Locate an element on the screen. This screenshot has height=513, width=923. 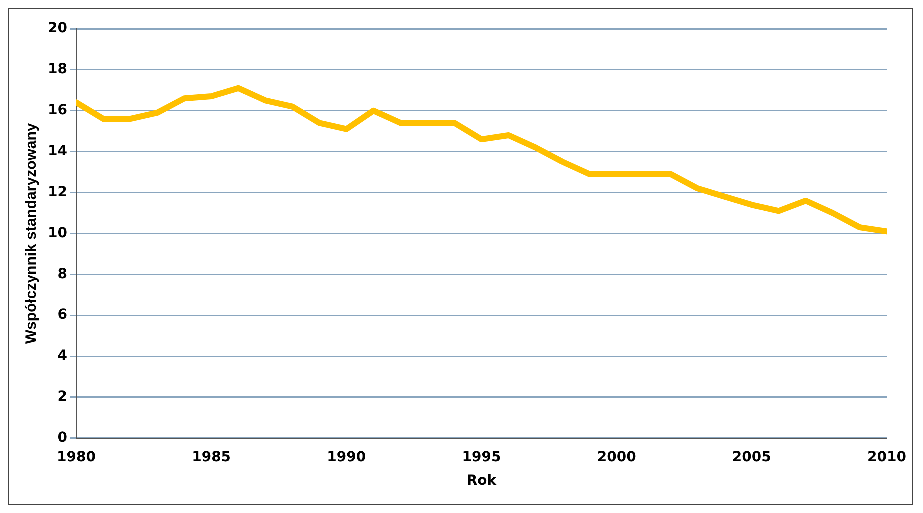
x-axis-title: Rok is located at coordinates (482, 481).